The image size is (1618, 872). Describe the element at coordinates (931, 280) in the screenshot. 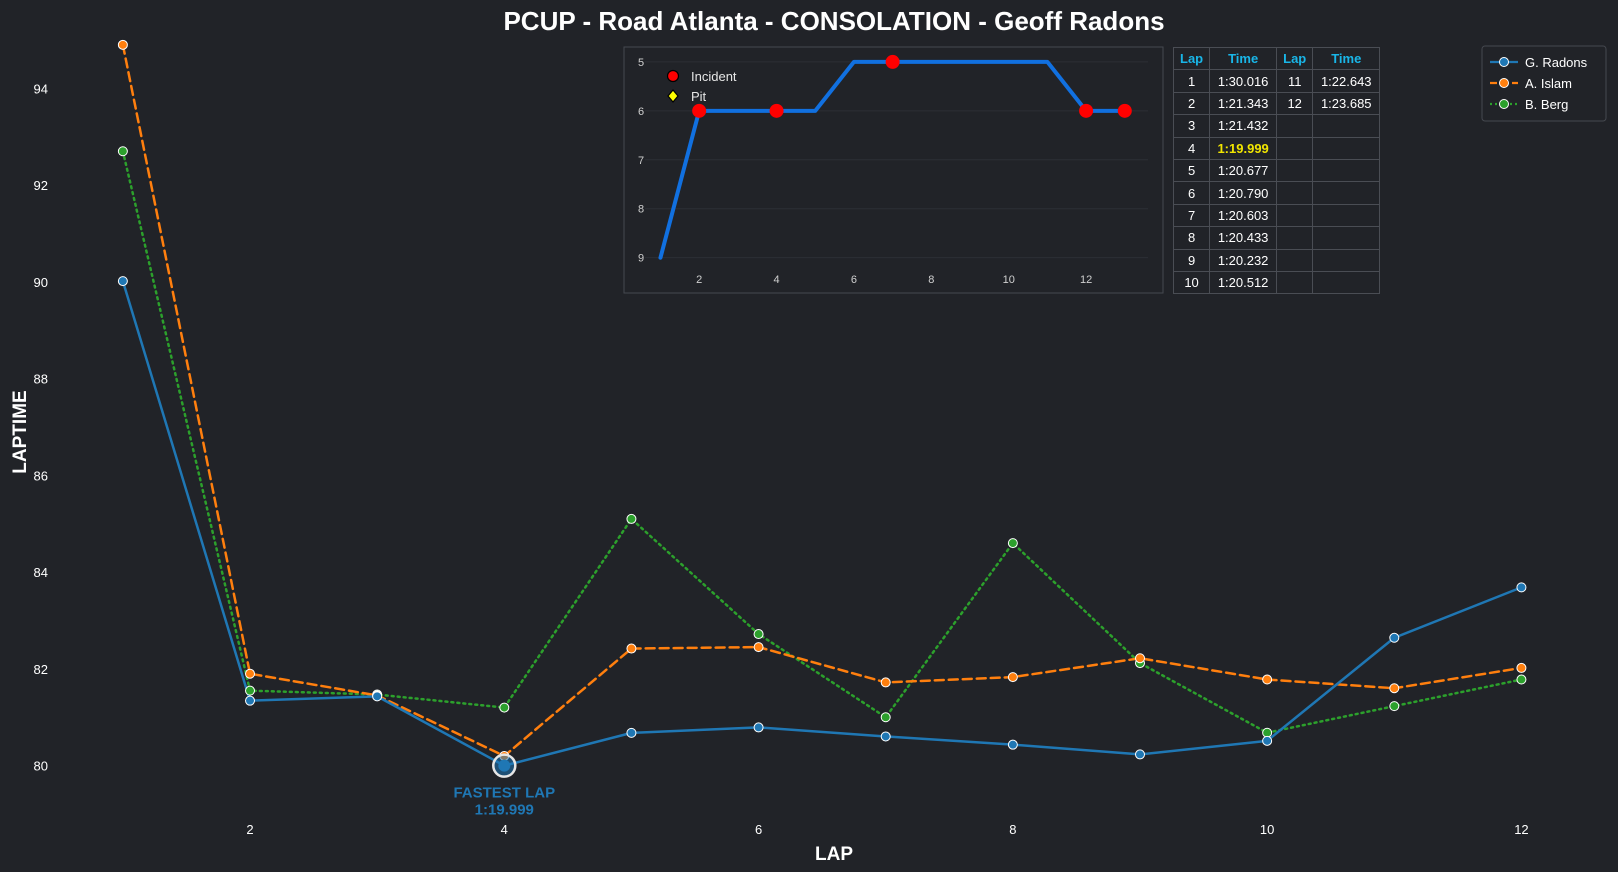

I see `inset-x-tick-label: 8` at that location.